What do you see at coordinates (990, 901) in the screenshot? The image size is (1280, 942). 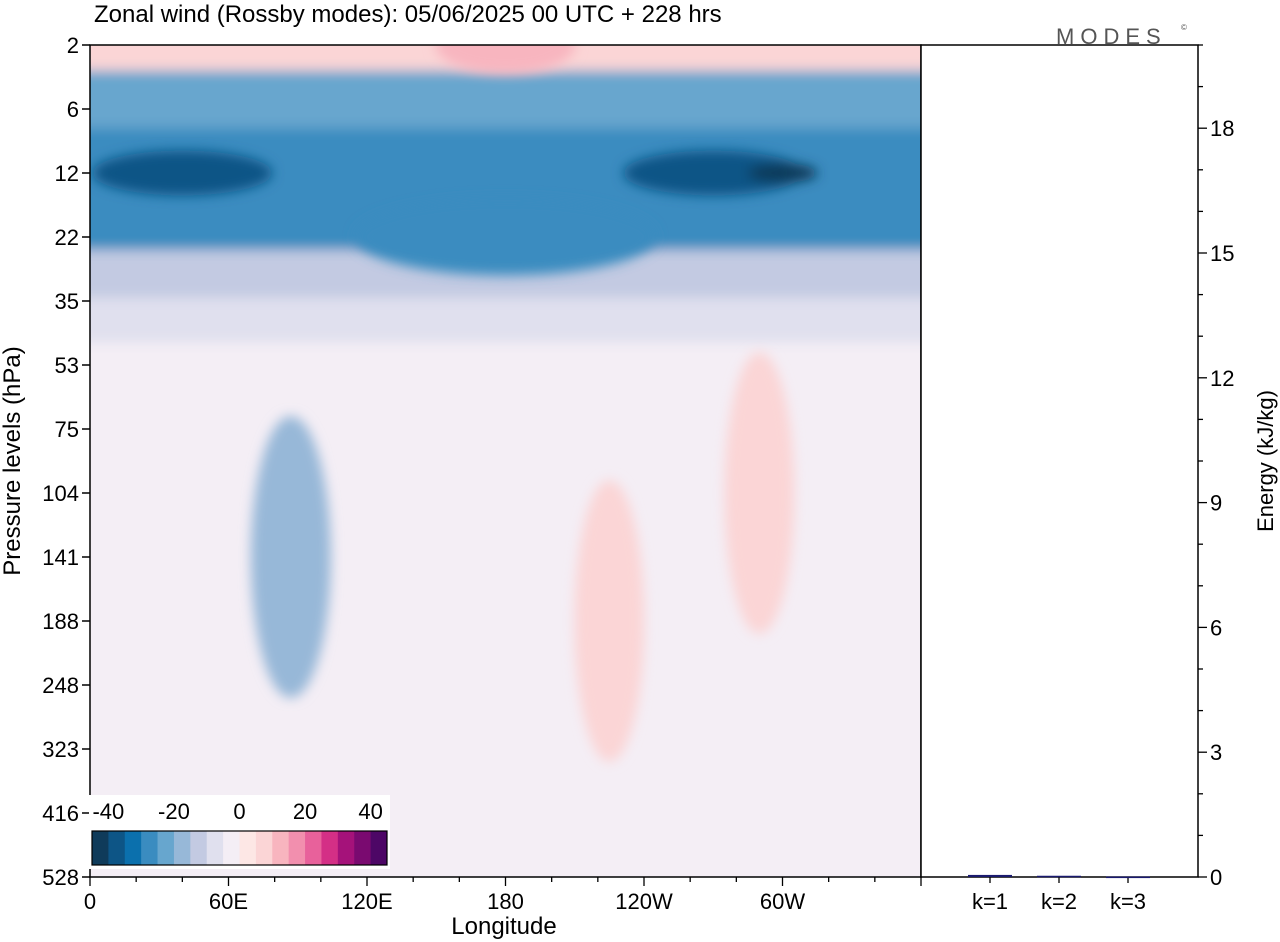 I see `wavenumber-label: k=1` at bounding box center [990, 901].